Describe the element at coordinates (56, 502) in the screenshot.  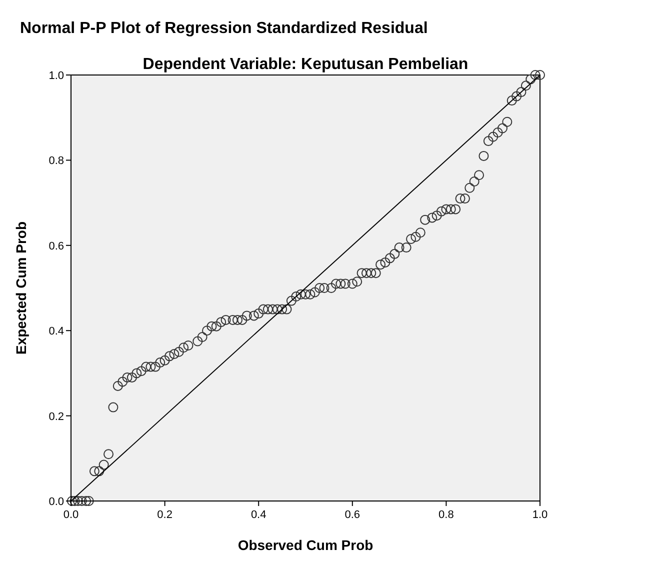
I see `y-tick-label: 0.0` at that location.